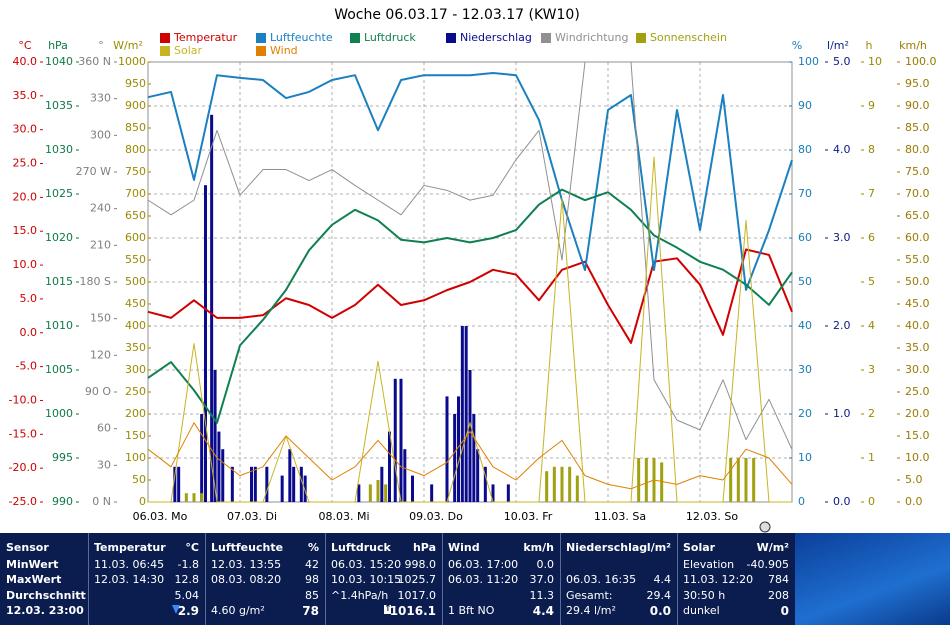  I want to click on y-tick-label: 25.0, so click(917, 391).